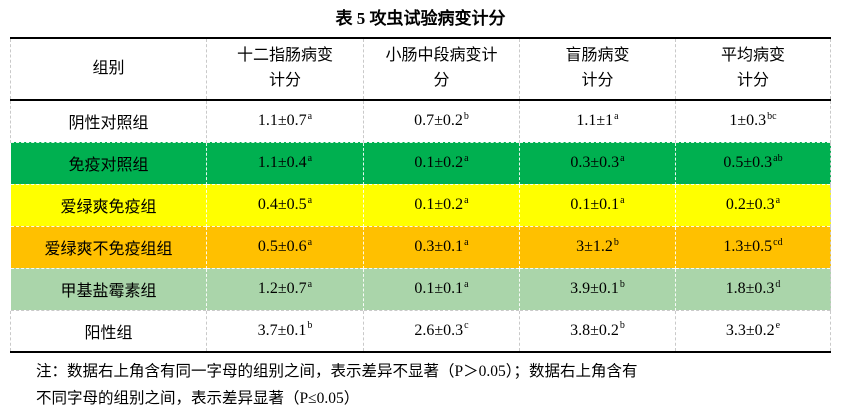 The height and width of the screenshot is (409, 841). I want to click on score-cell: 3±1.2b, so click(597, 246).